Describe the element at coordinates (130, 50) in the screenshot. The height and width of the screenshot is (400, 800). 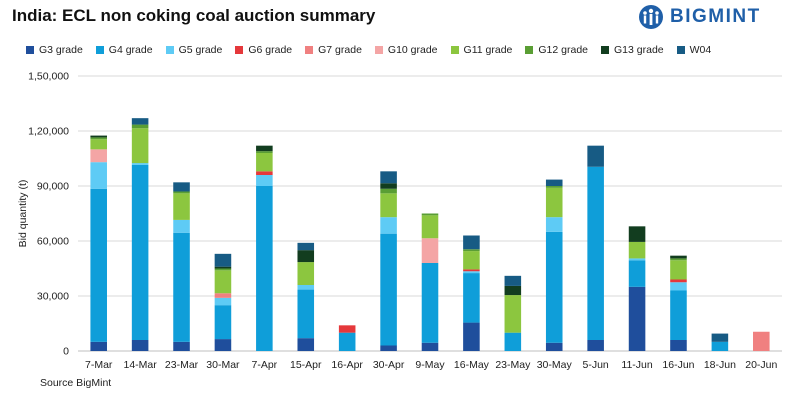
I see `legend-label: G4 grade` at that location.